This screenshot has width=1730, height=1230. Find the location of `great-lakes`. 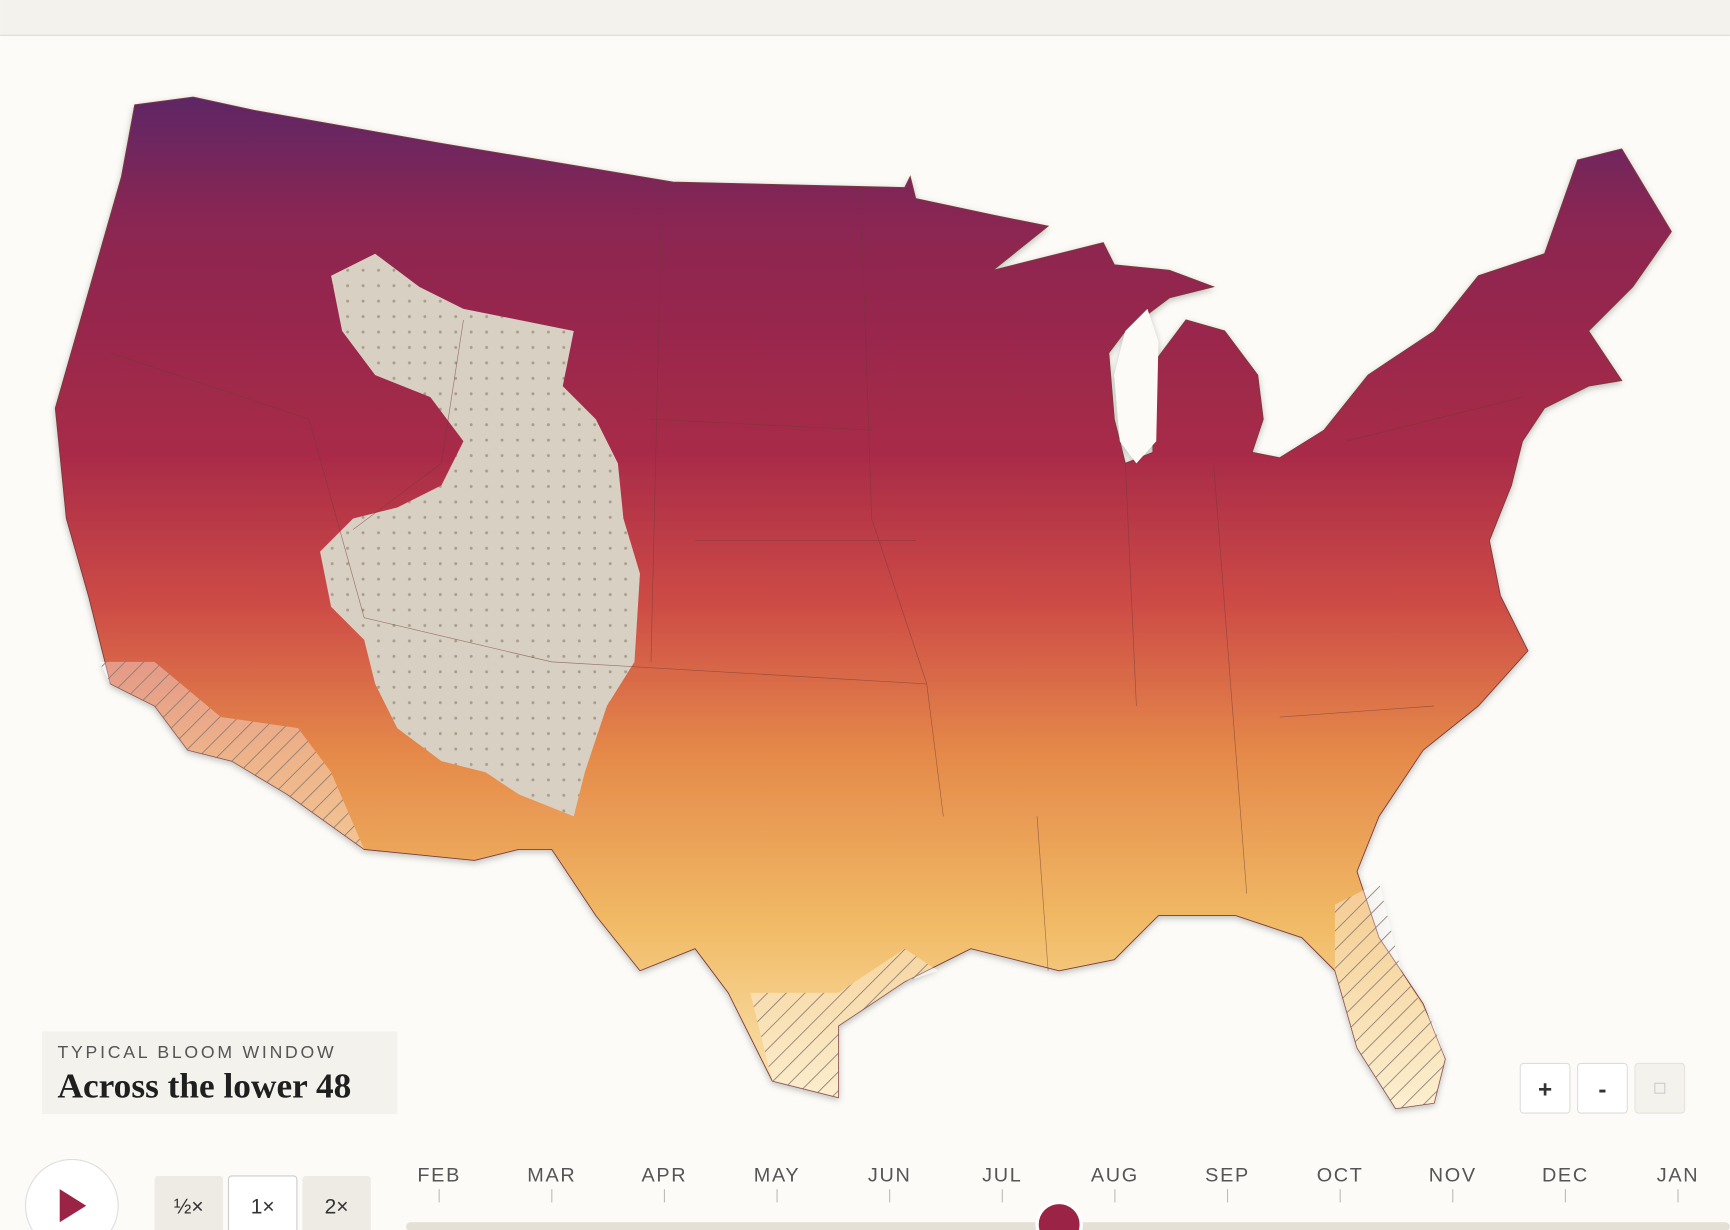

great-lakes is located at coordinates (1136, 386).